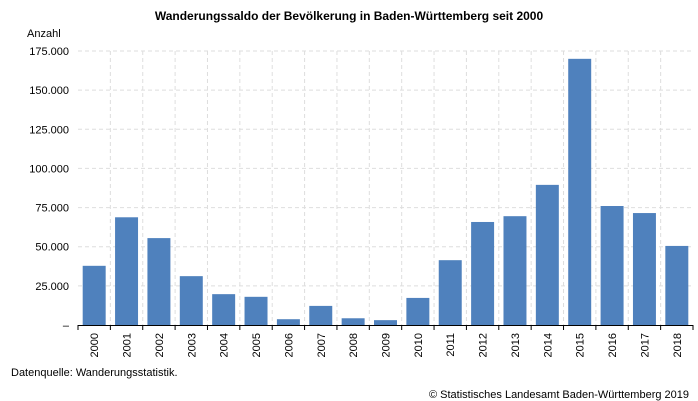  What do you see at coordinates (52, 287) in the screenshot?
I see `y-tick-label: 25.000` at bounding box center [52, 287].